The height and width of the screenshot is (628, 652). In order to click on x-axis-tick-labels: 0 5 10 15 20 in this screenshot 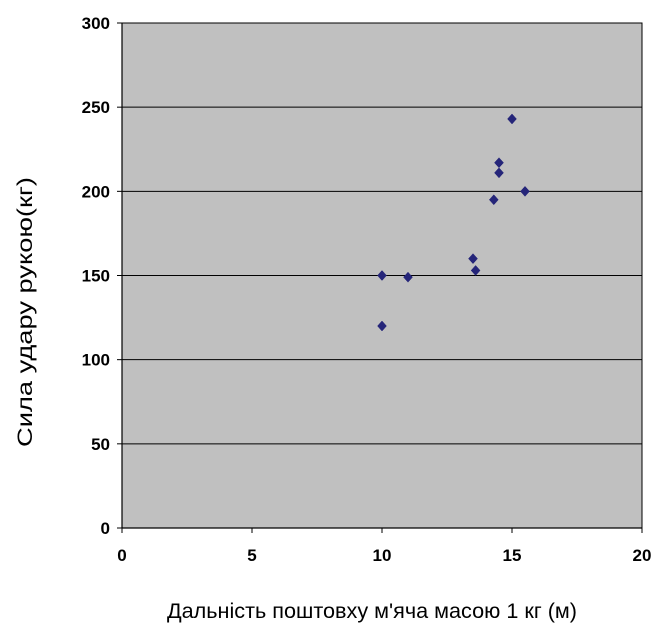, I will do `click(384, 555)`.